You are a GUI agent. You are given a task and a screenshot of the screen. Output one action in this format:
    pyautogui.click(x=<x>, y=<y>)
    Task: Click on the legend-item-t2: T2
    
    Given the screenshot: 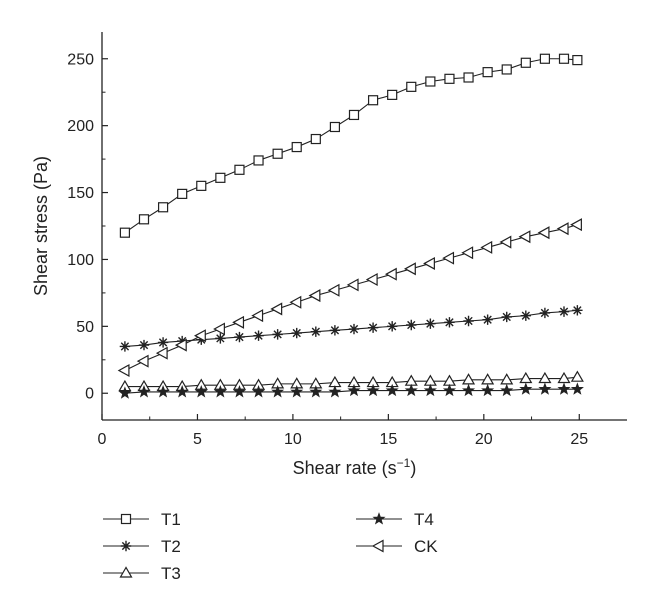 What is the action you would take?
    pyautogui.click(x=142, y=546)
    